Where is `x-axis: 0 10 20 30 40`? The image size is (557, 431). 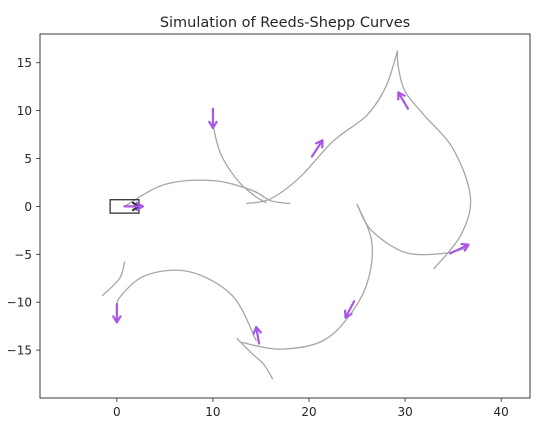
x-axis: 0 10 20 30 40 is located at coordinates (311, 408).